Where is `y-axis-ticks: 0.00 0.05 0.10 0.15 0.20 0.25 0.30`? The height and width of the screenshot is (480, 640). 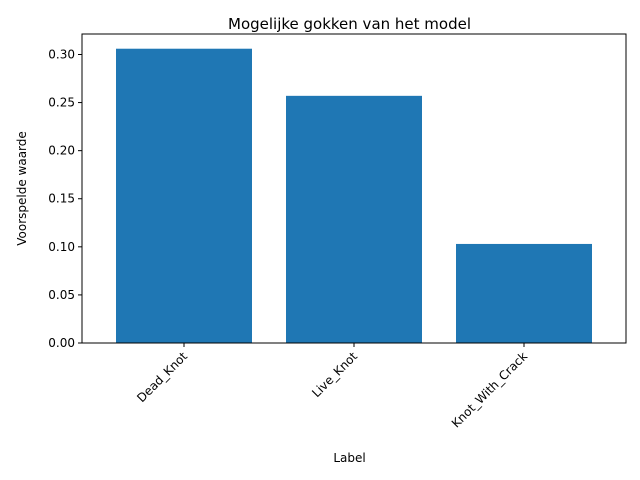 y-axis-ticks: 0.00 0.05 0.10 0.15 0.20 0.25 0.30 is located at coordinates (65, 198).